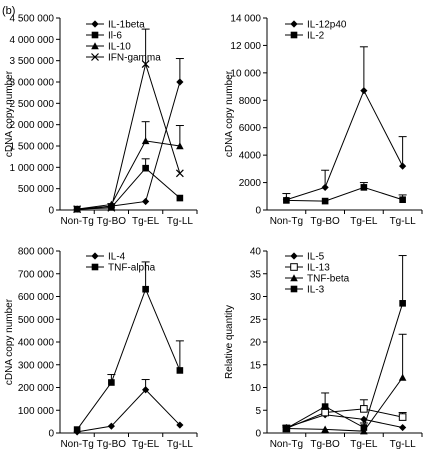  I want to click on y-tick-label: 2 500 000, so click(32, 104).